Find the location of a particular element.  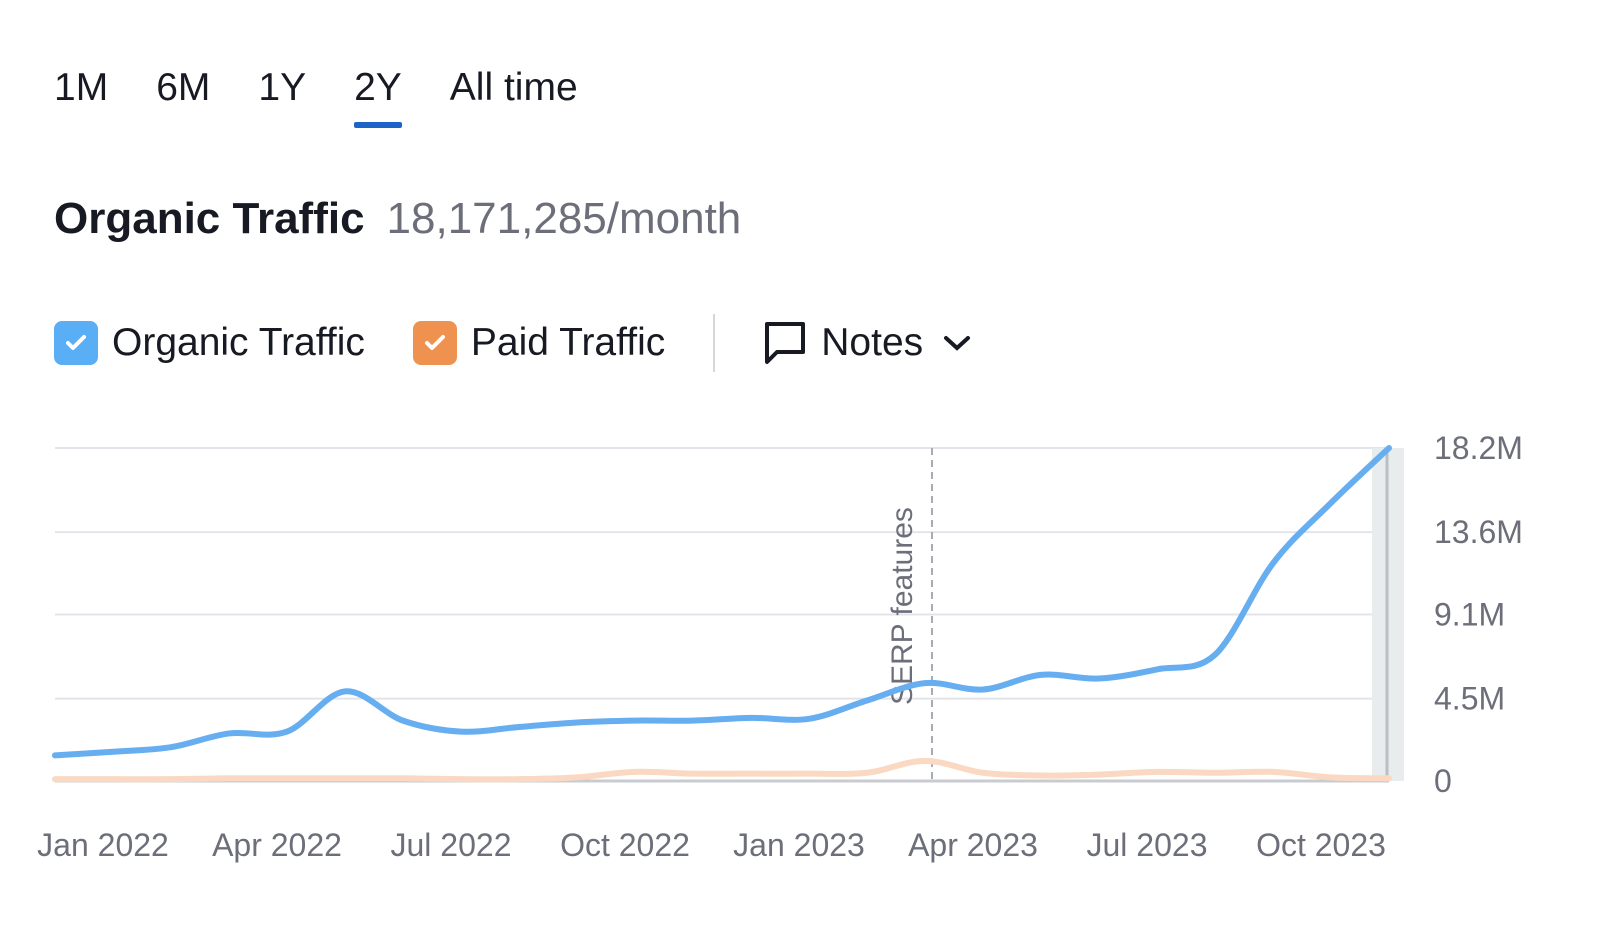

tab-2y: 2Y is located at coordinates (378, 97).